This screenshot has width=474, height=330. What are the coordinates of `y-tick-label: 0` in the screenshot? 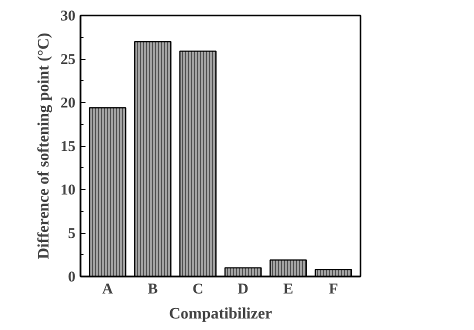 It's located at (72, 278).